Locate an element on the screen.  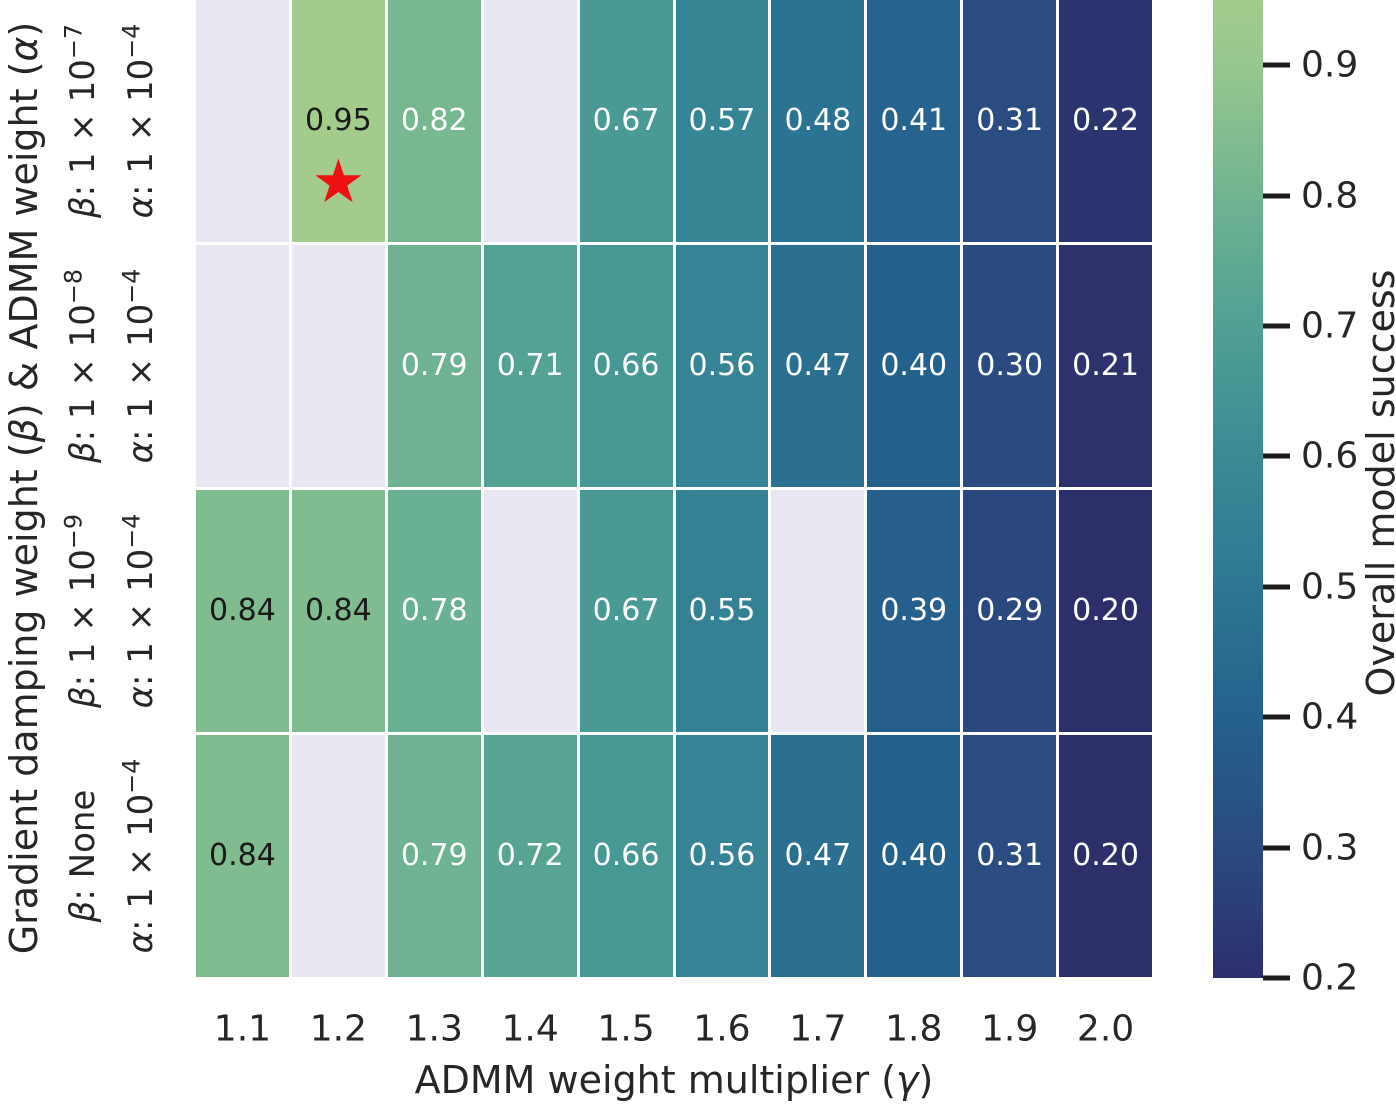
label-part: Gradient damping weight ( is located at coordinates (24, 698).